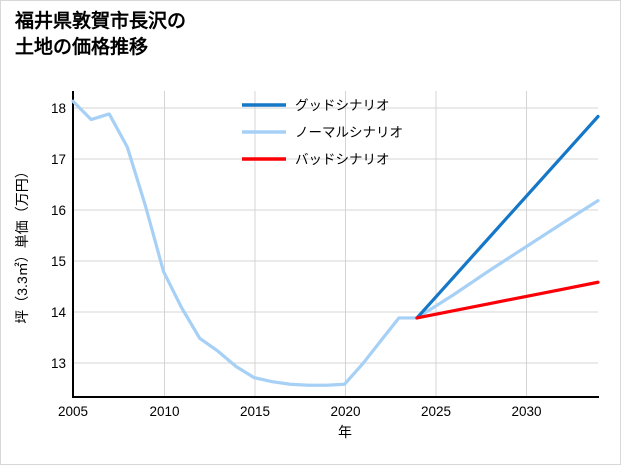  What do you see at coordinates (345, 411) in the screenshot?
I see `x-tick-label: 2020` at bounding box center [345, 411].